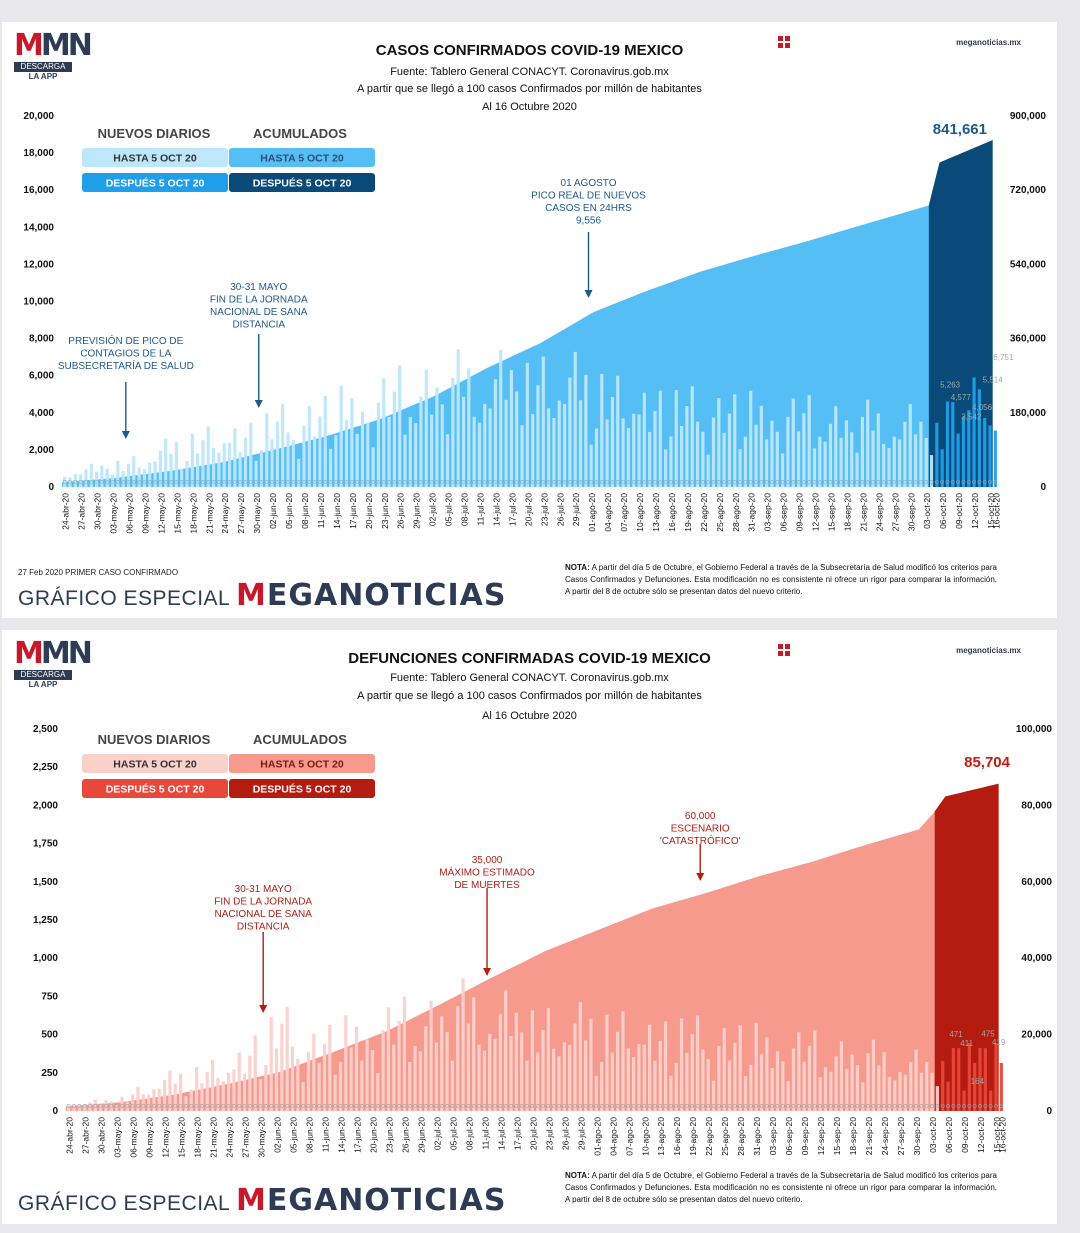 This screenshot has height=1233, width=1080. Describe the element at coordinates (800, 512) in the screenshot. I see `x-tick-label: 09-sep-20` at that location.